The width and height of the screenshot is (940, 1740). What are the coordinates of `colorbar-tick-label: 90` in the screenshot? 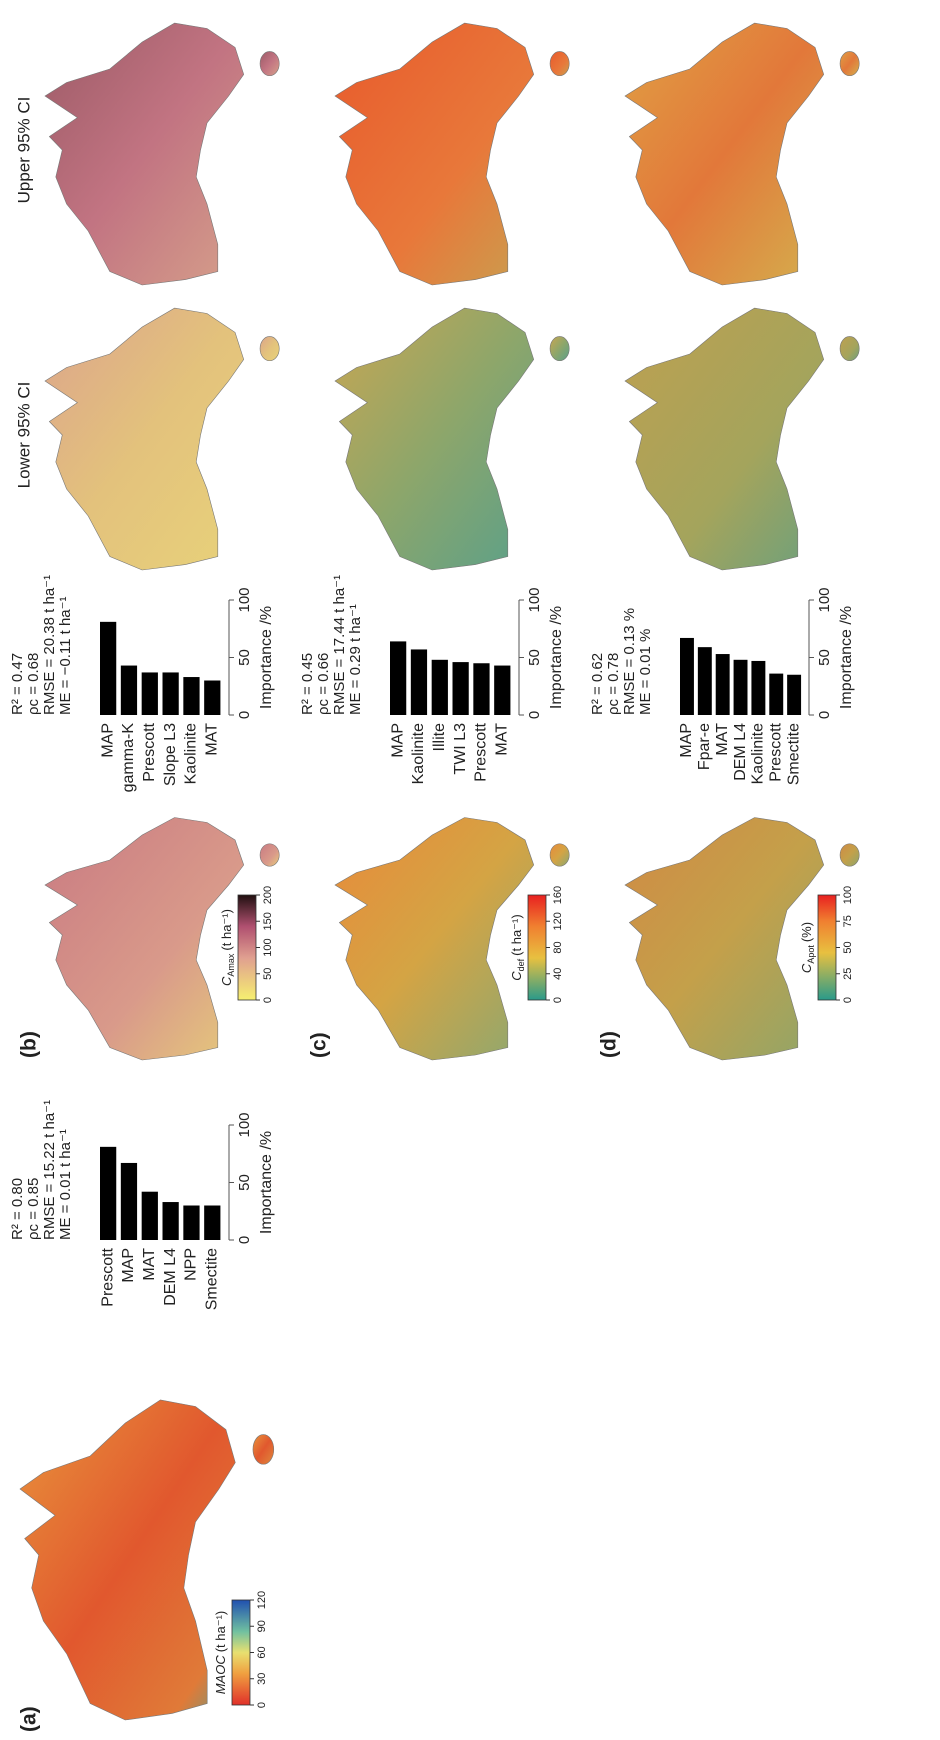 It's located at (262, 1626).